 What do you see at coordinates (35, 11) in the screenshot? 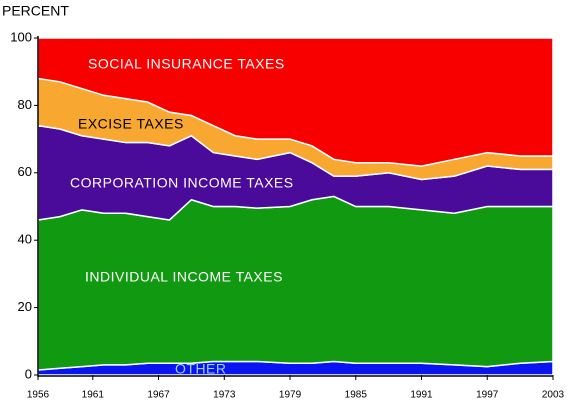
I see `y-axis-label: PERCENT` at bounding box center [35, 11].